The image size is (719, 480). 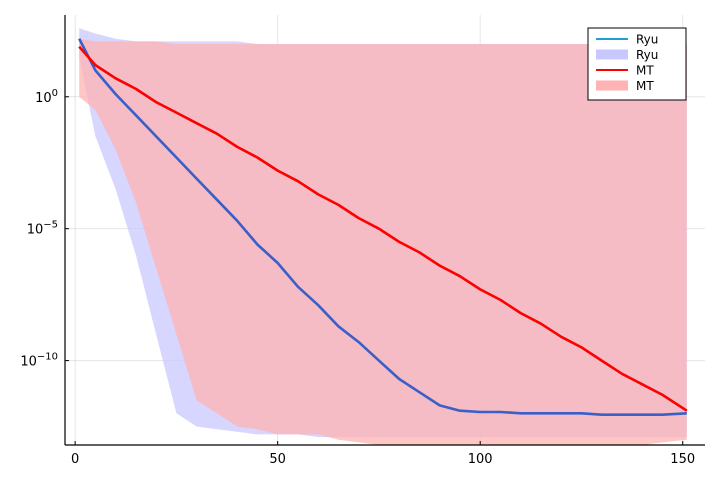 I want to click on x-tick-label-2: 100, so click(x=480, y=459).